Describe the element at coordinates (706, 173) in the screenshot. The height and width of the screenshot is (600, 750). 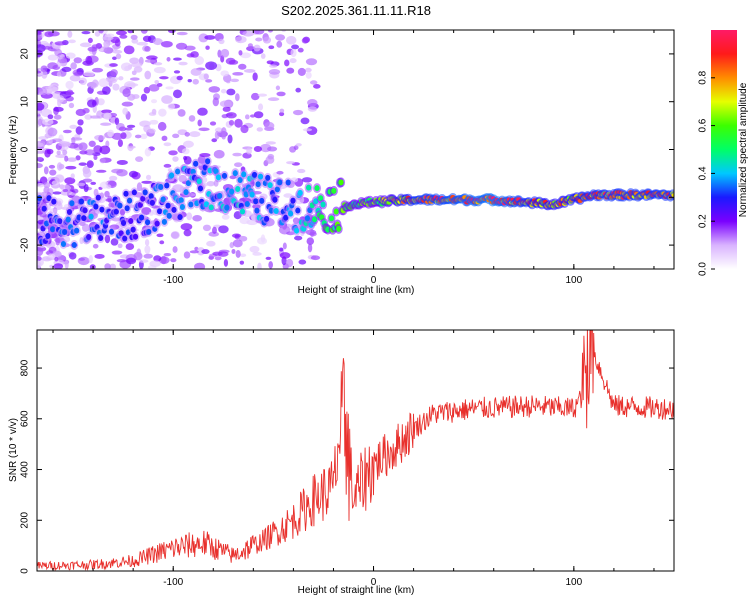
I see `colorbar-ticks: 0.0 0.2 0.4 0.6 0.8` at that location.